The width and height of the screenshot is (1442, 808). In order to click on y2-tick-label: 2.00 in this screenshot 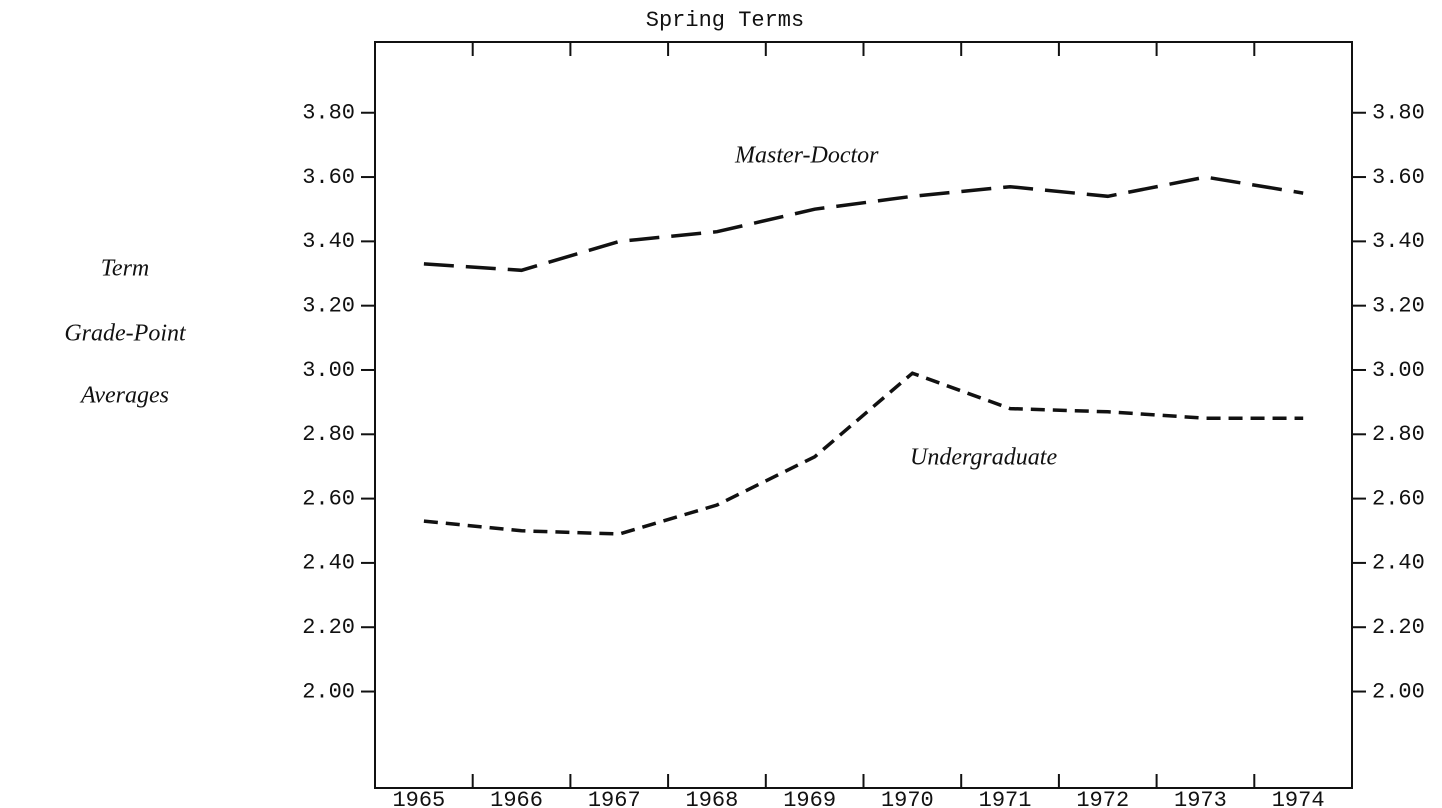, I will do `click(1398, 691)`.